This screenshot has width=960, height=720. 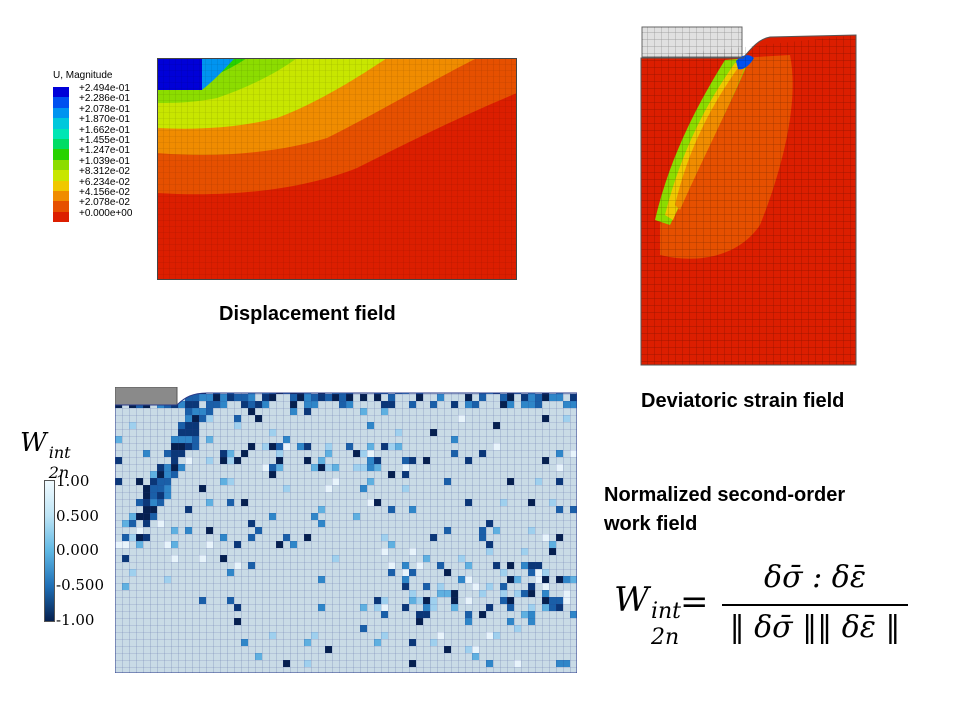 What do you see at coordinates (83, 75) in the screenshot?
I see `displacement-legend-title: U, Magnitude` at bounding box center [83, 75].